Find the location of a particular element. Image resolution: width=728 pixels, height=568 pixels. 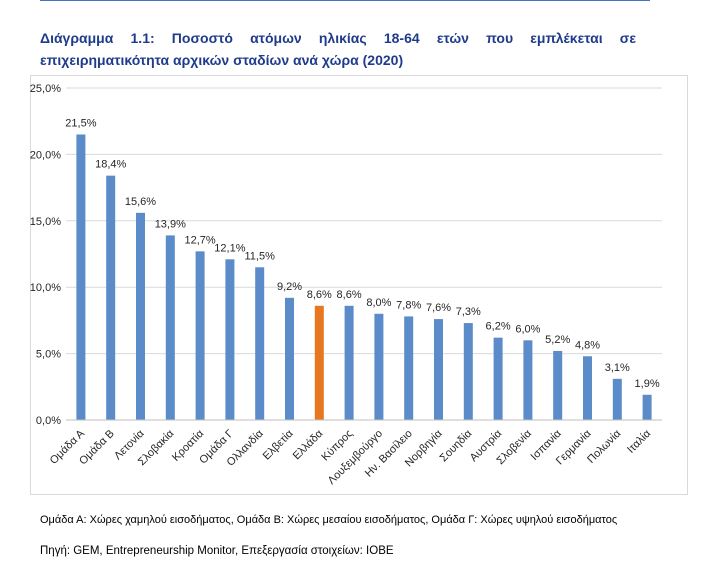

x-tick-label: Σουηδία is located at coordinates (456, 445).